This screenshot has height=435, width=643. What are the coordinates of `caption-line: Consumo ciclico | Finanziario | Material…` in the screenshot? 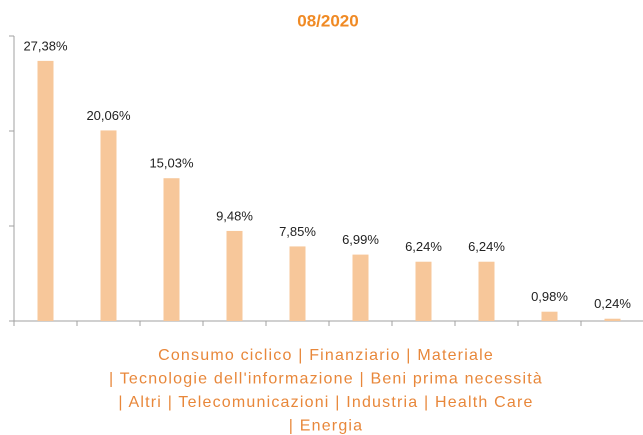 It's located at (326, 355).